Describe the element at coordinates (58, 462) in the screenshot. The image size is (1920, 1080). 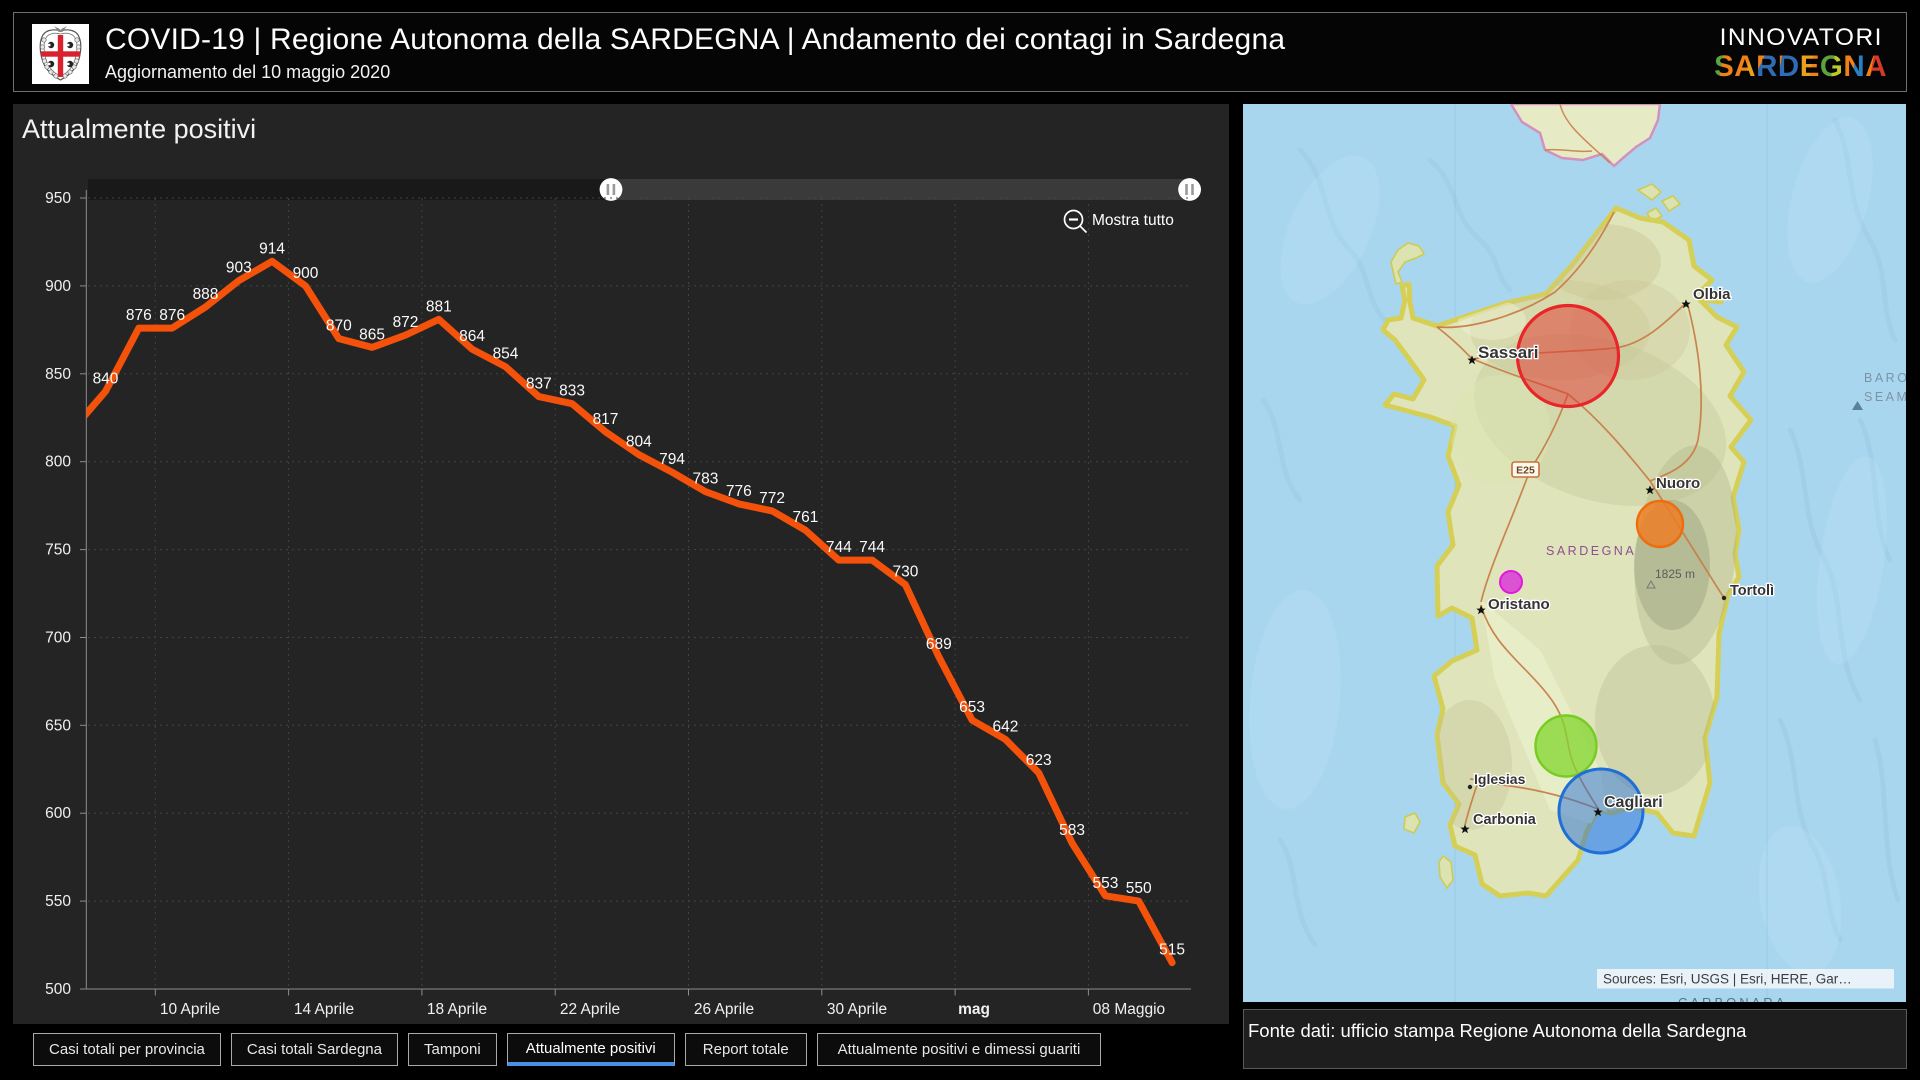
I see `svg-text: 800` at that location.